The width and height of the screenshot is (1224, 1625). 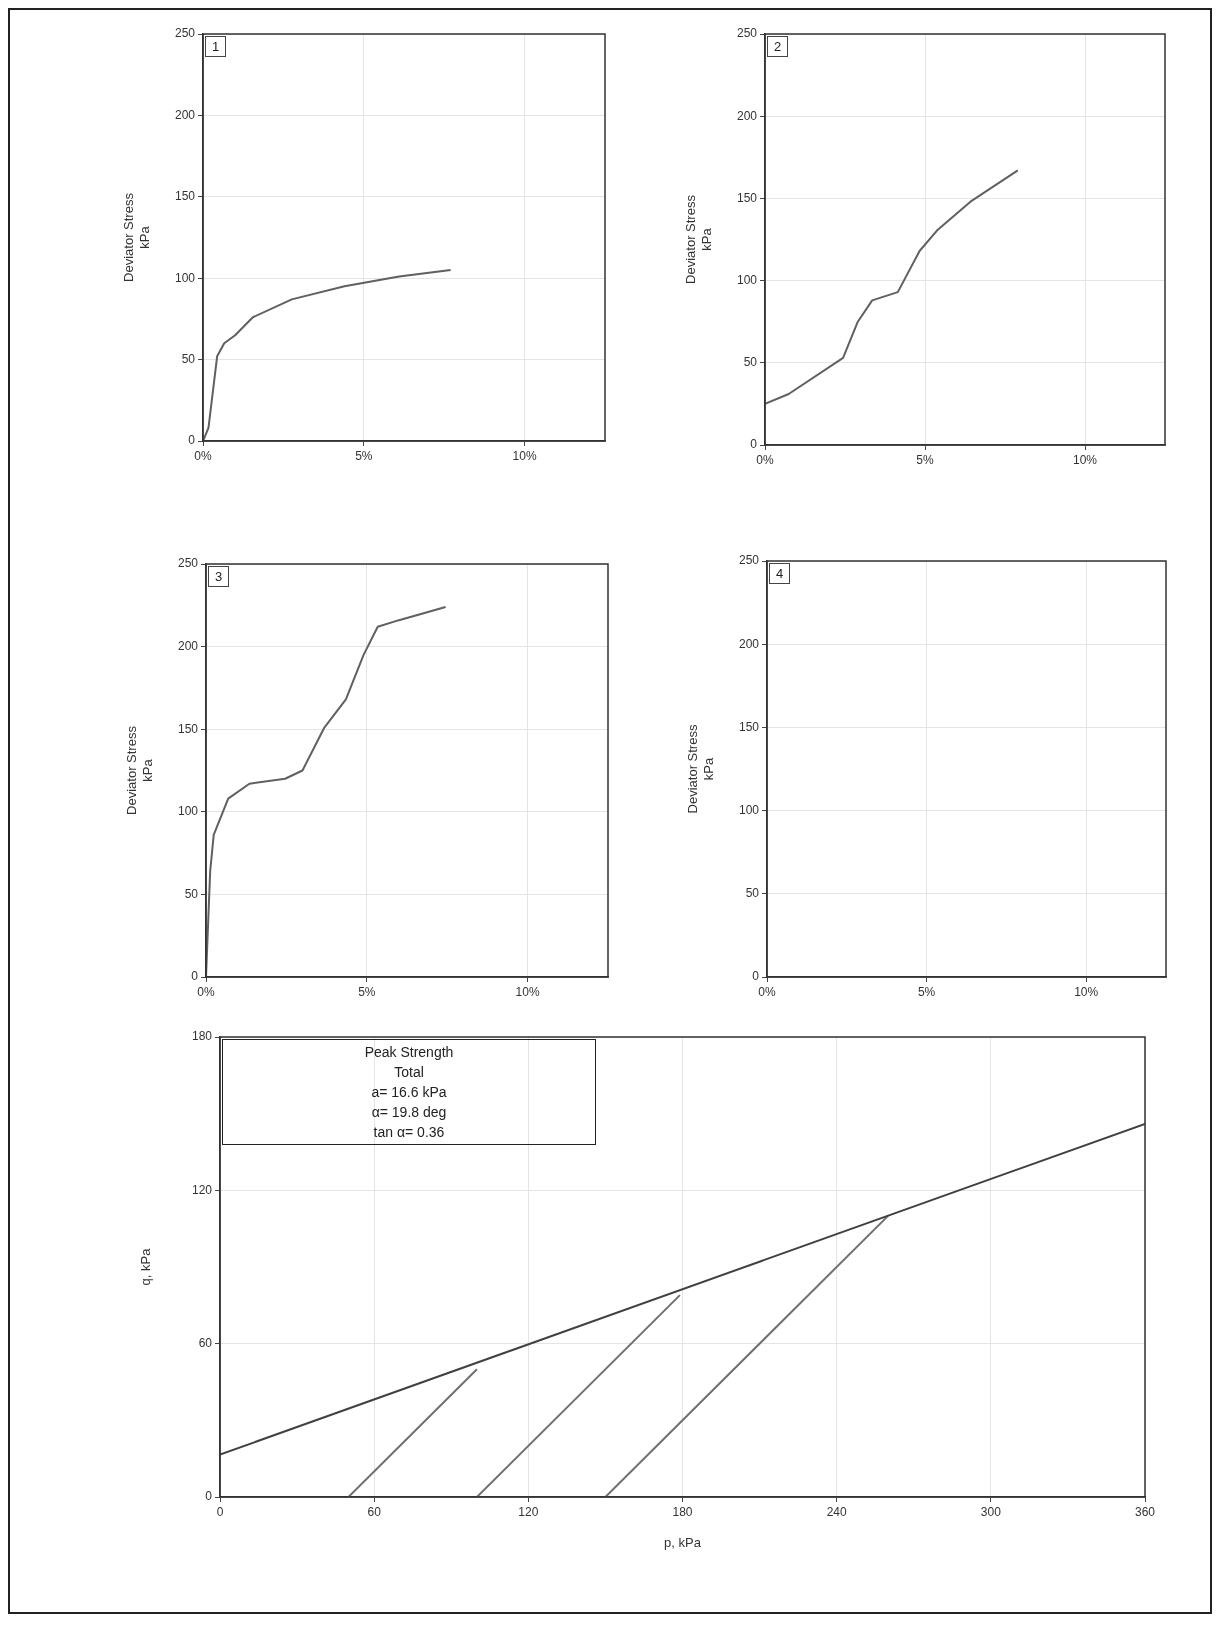 What do you see at coordinates (409, 1132) in the screenshot?
I see `annotation: tan α= 0.36` at bounding box center [409, 1132].